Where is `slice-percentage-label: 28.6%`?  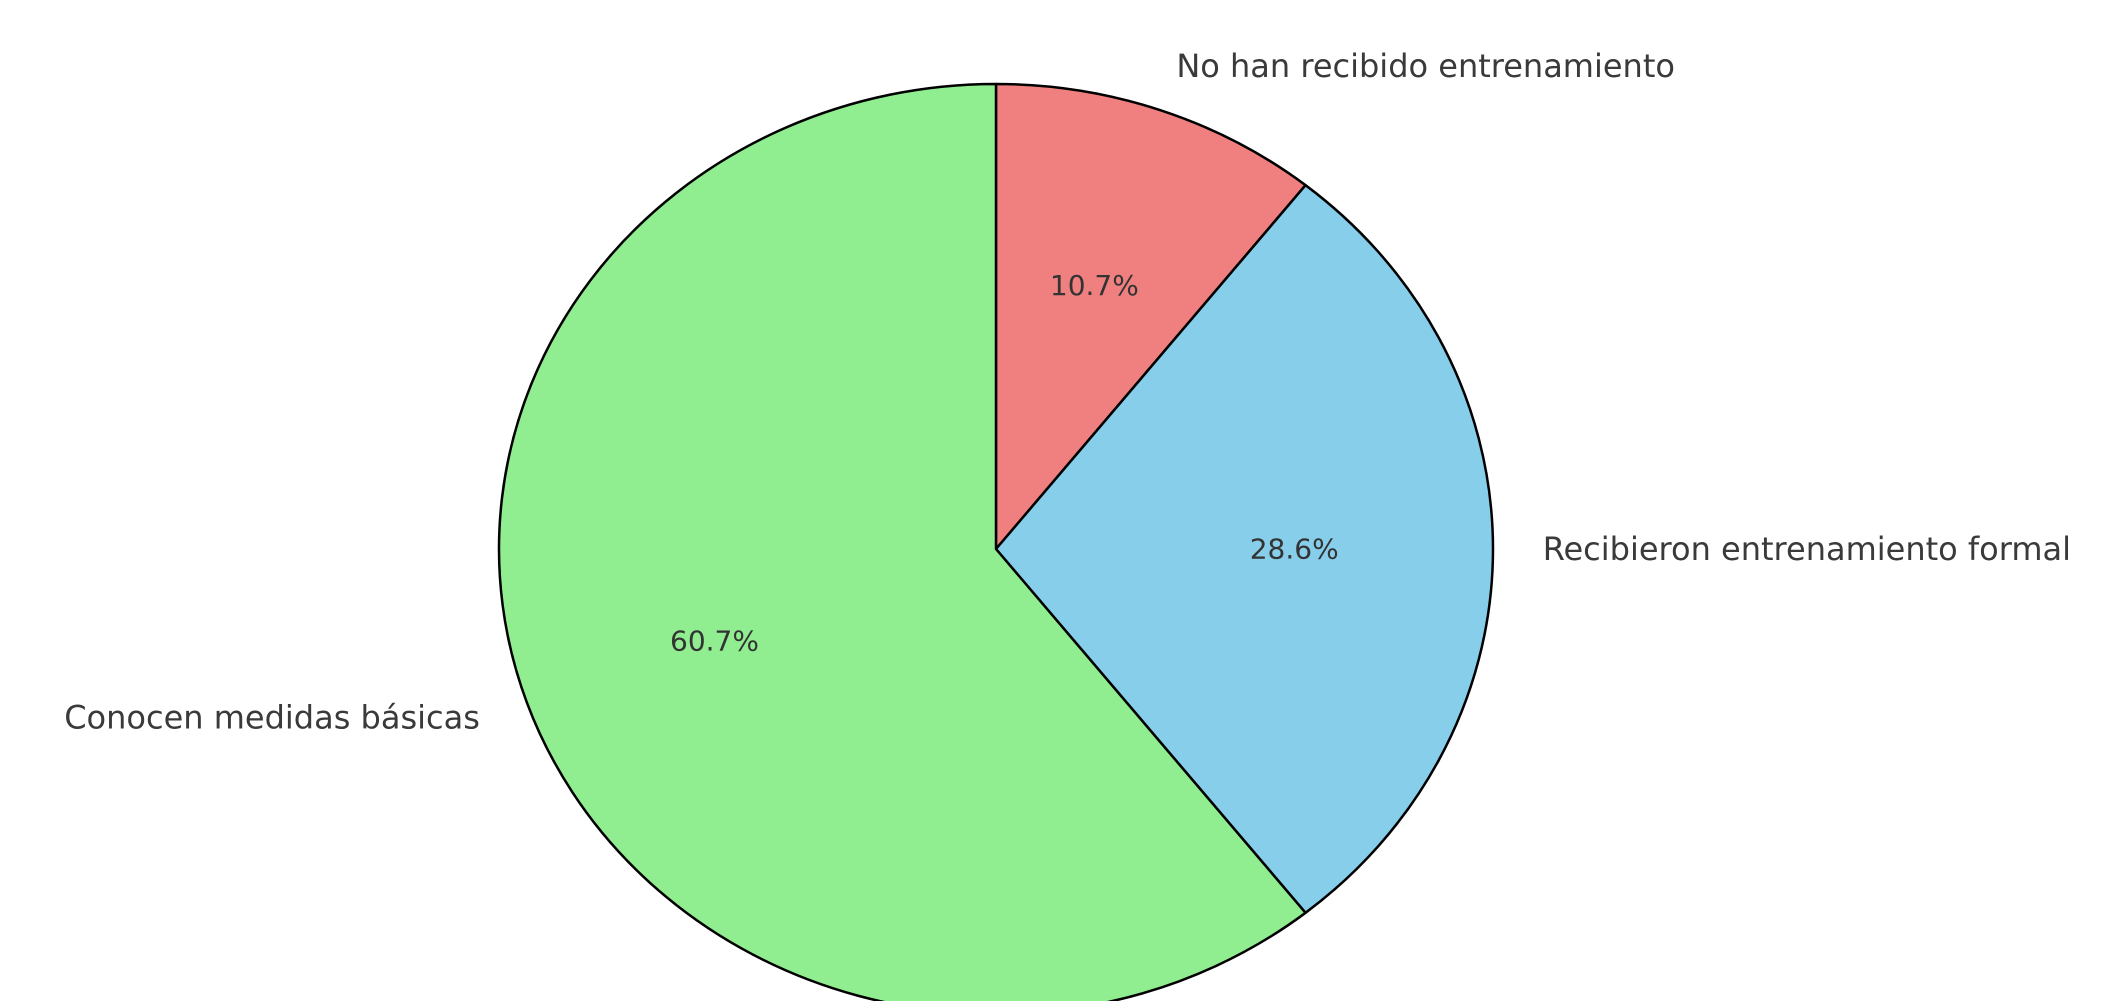
slice-percentage-label: 28.6% is located at coordinates (1294, 549).